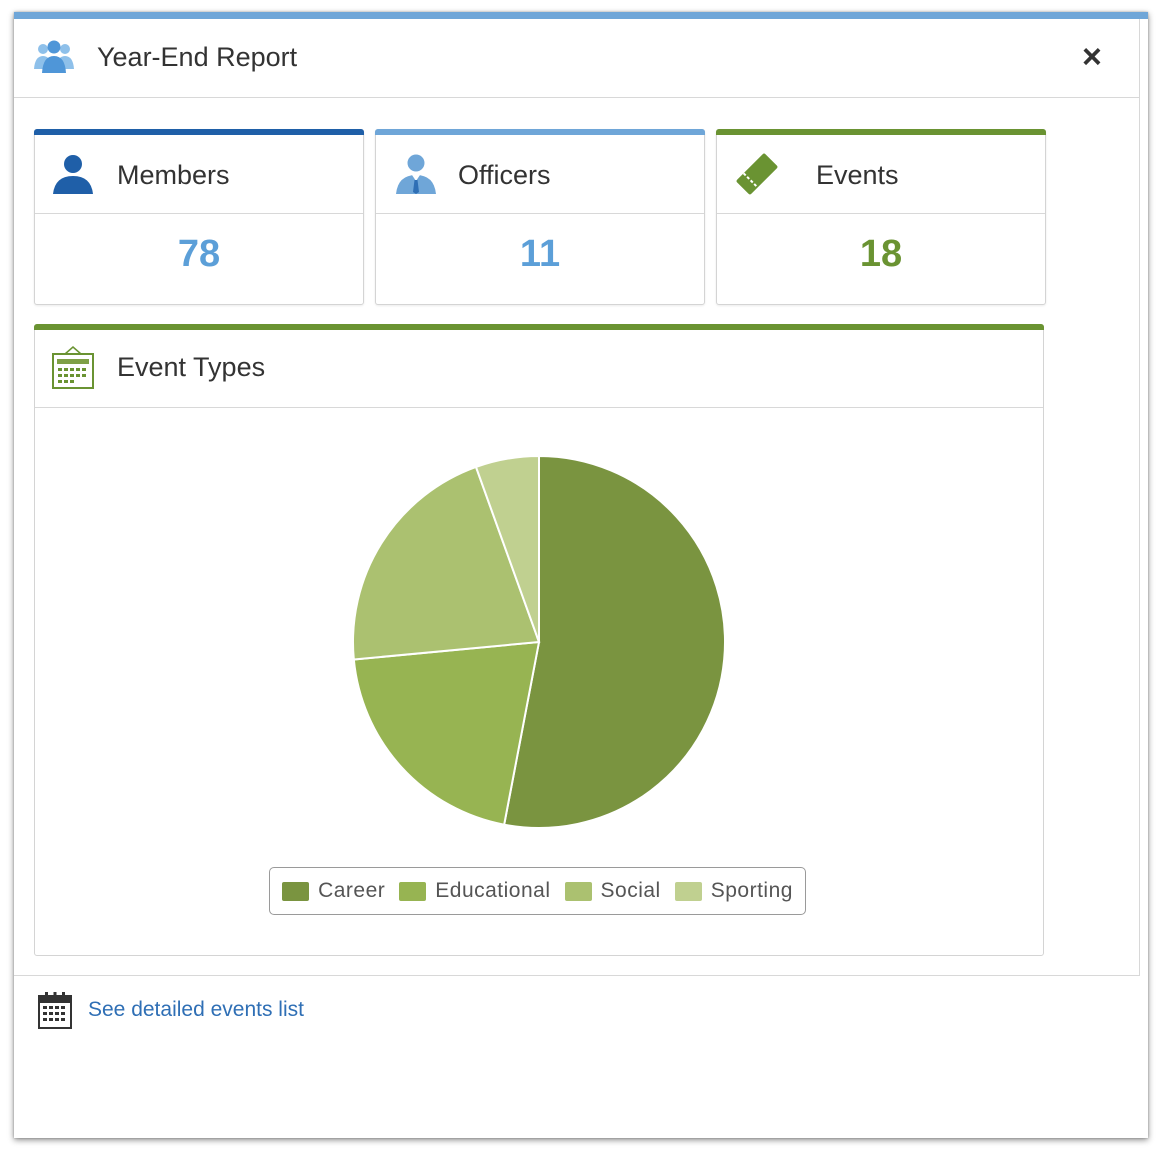 This screenshot has height=1154, width=1164. What do you see at coordinates (73, 174) in the screenshot?
I see `person-icon` at bounding box center [73, 174].